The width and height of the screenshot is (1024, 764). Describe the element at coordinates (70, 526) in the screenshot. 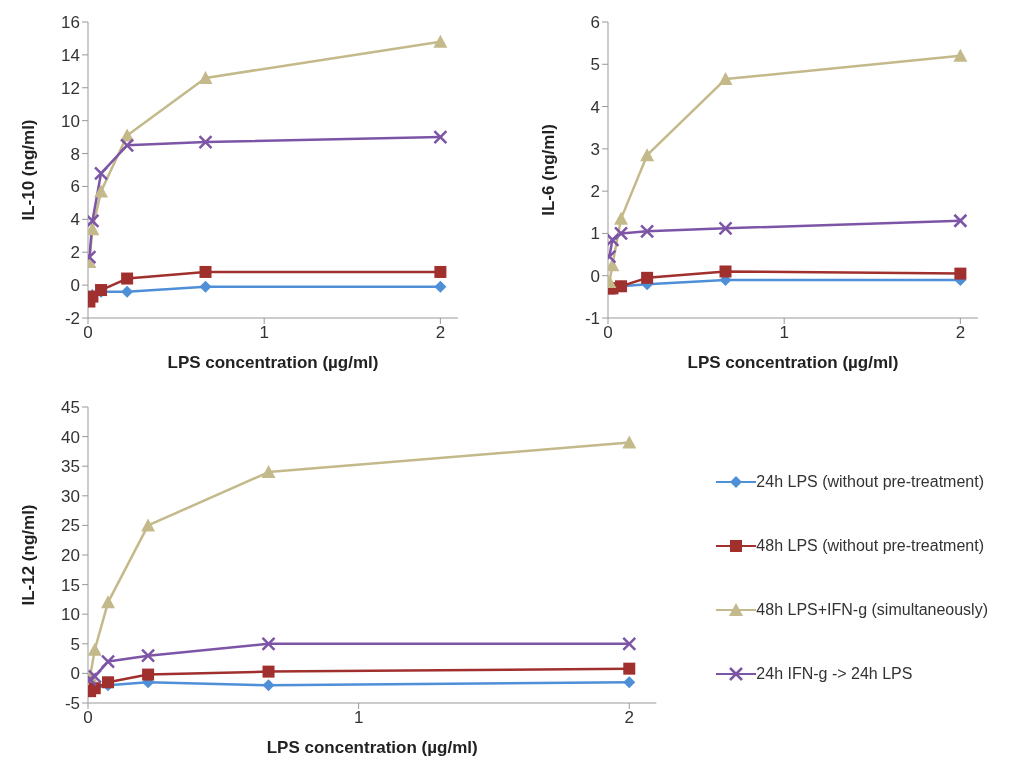

I see `y-tick-label: 25` at that location.